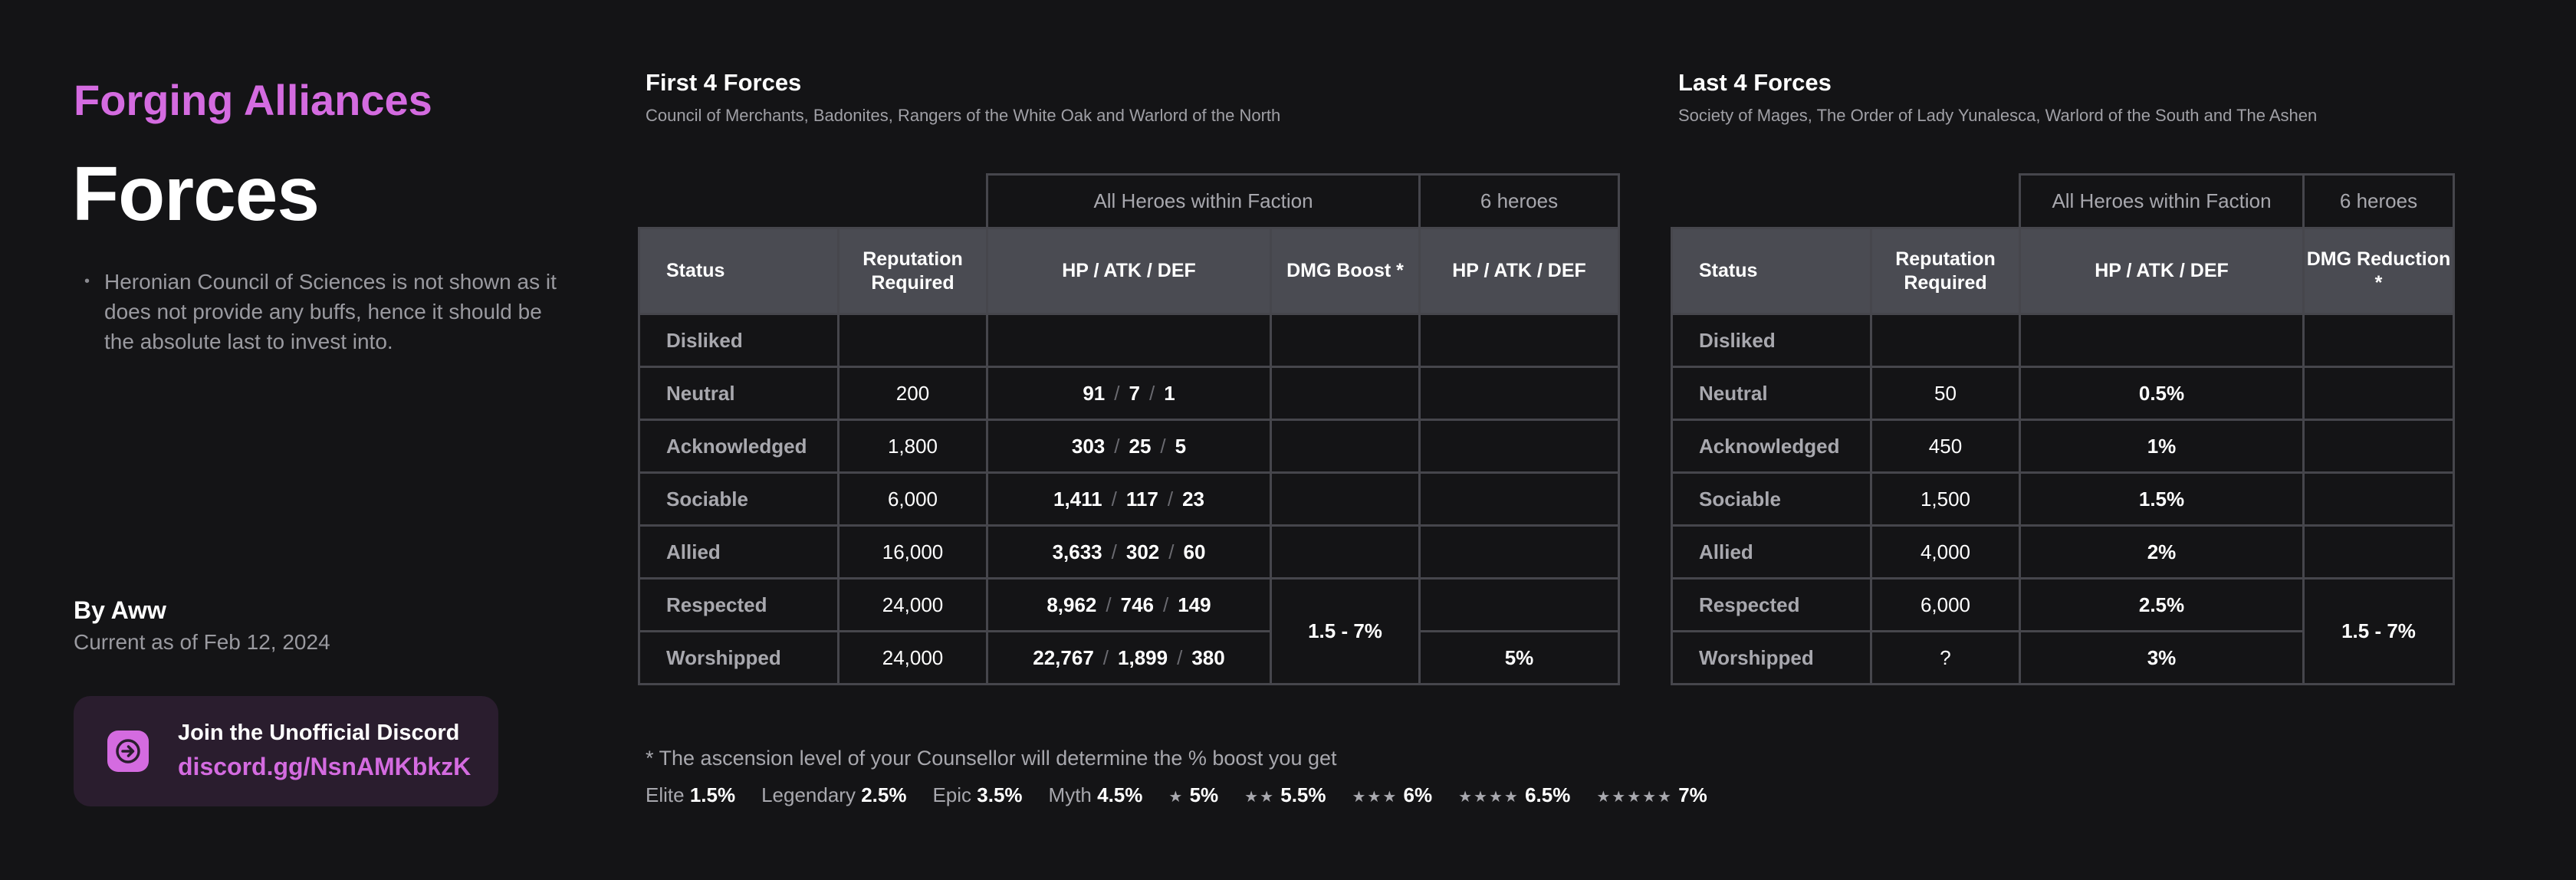  Describe the element at coordinates (1120, 794) in the screenshot. I see `level-value: 4.5%` at that location.